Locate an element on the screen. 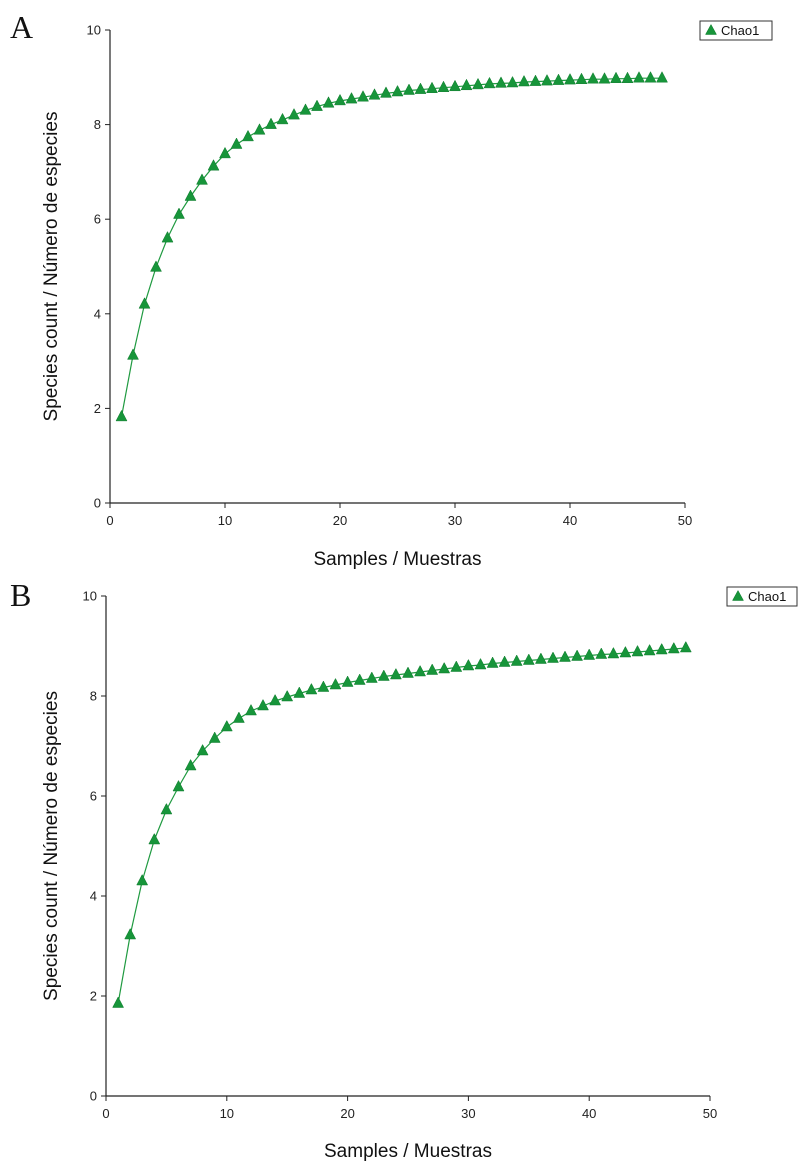  x-tick-label: 20 is located at coordinates (347, 1113).